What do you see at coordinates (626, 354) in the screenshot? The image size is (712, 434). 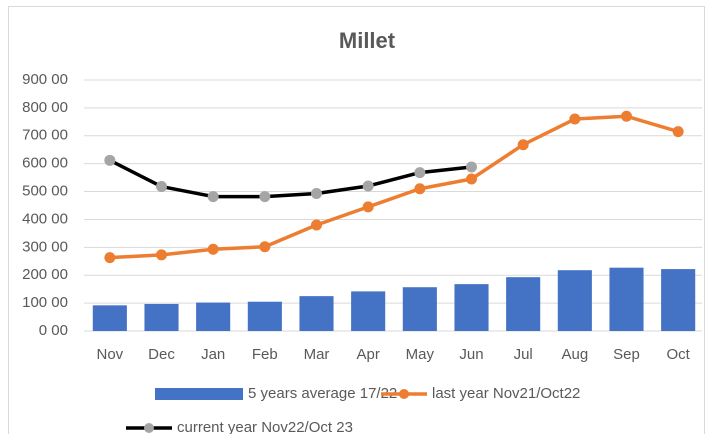 I see `x-tick-label: Sep` at bounding box center [626, 354].